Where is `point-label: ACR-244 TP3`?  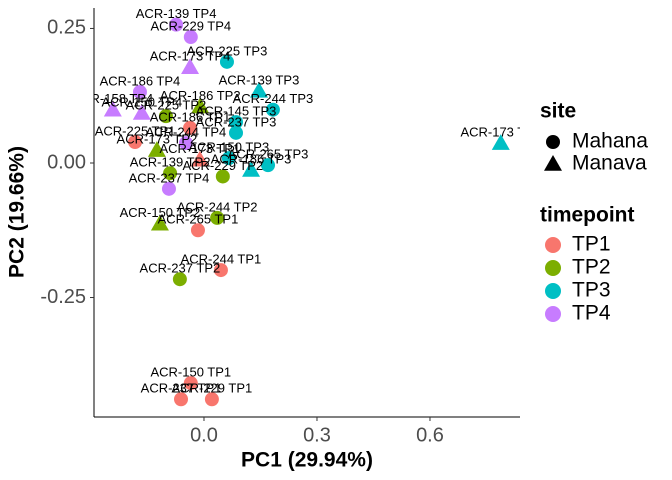 point-label: ACR-244 TP3 is located at coordinates (273, 98).